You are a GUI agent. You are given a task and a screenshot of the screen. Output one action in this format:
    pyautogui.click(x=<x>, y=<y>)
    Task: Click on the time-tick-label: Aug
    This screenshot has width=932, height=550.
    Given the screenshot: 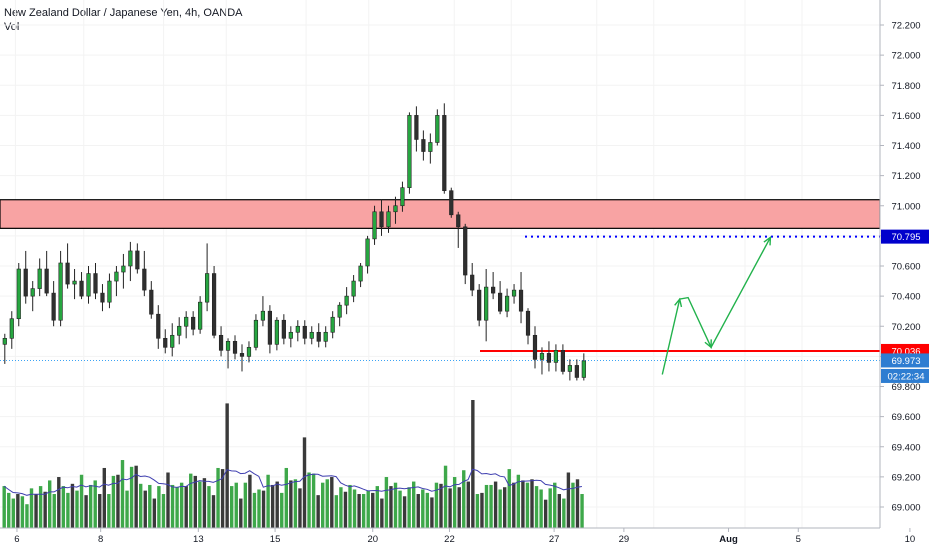 What is the action you would take?
    pyautogui.click(x=728, y=539)
    